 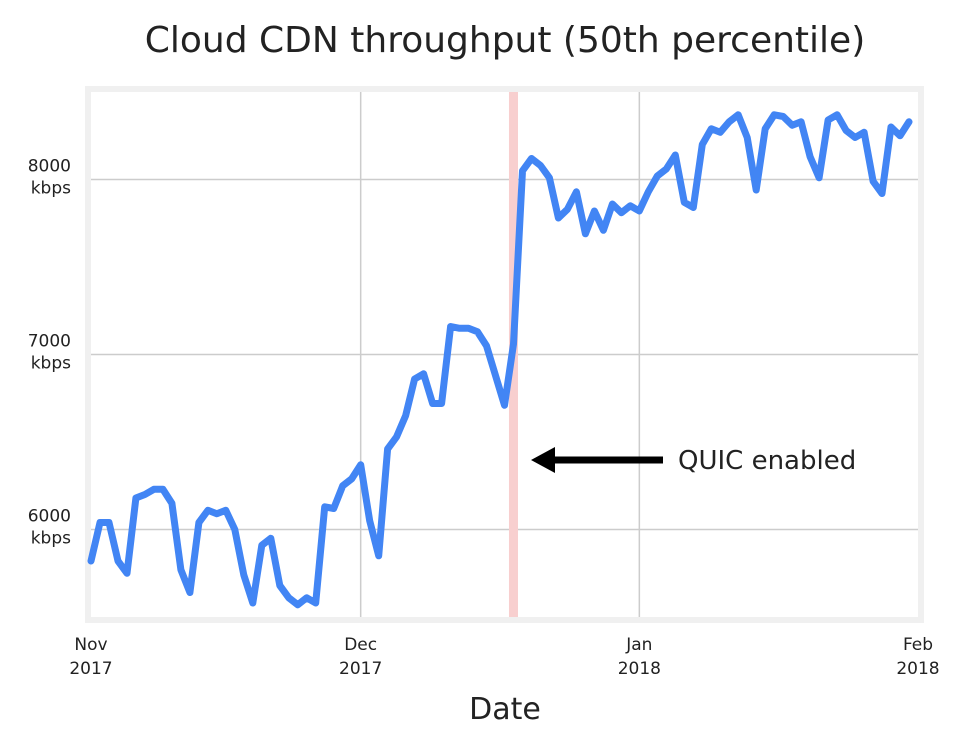 What do you see at coordinates (767, 461) in the screenshot?
I see `annotation-label: QUIC enabled` at bounding box center [767, 461].